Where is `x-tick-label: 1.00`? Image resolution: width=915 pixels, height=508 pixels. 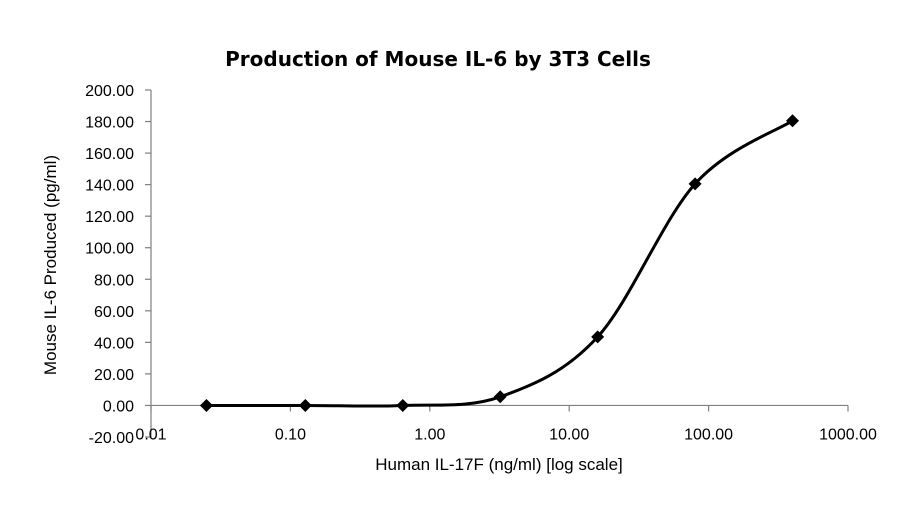
x-tick-label: 1.00 is located at coordinates (429, 434).